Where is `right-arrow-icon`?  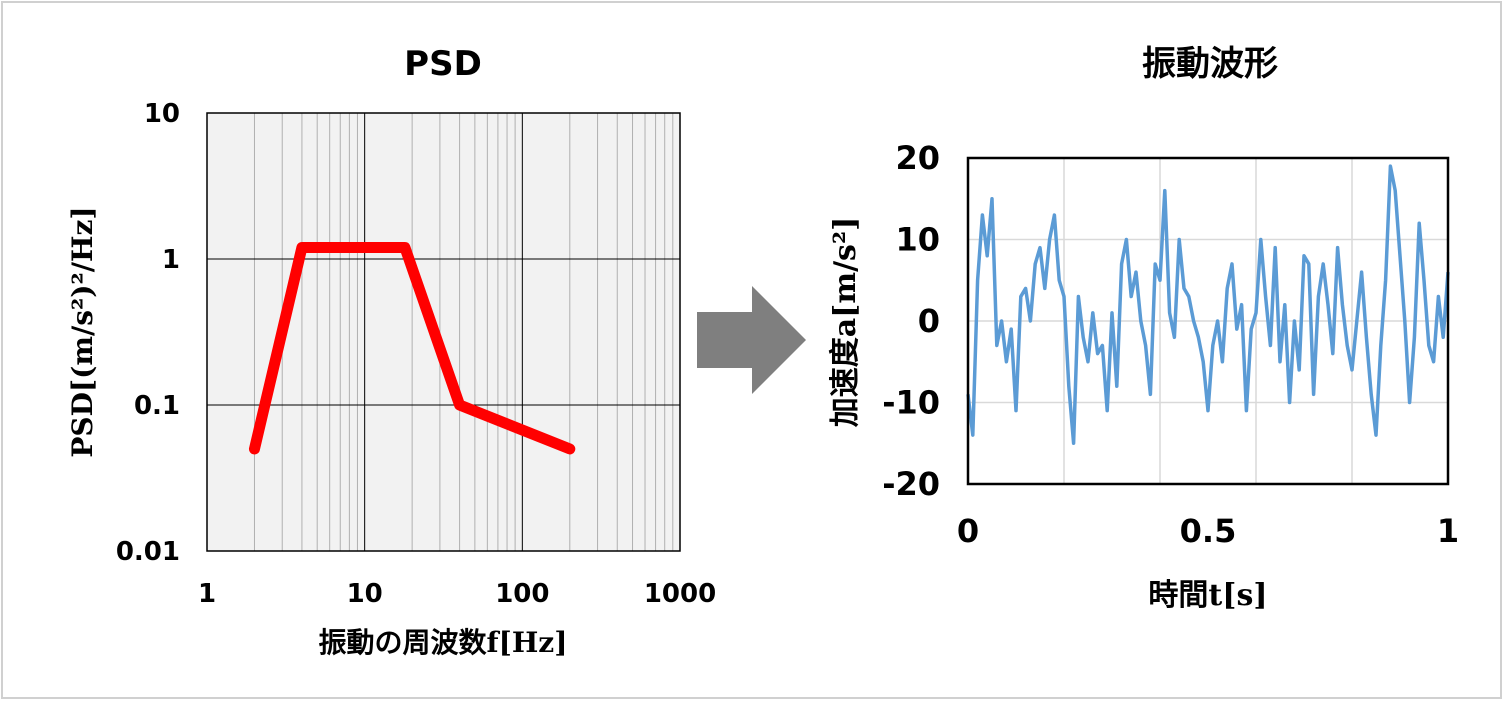
right-arrow-icon is located at coordinates (751, 340).